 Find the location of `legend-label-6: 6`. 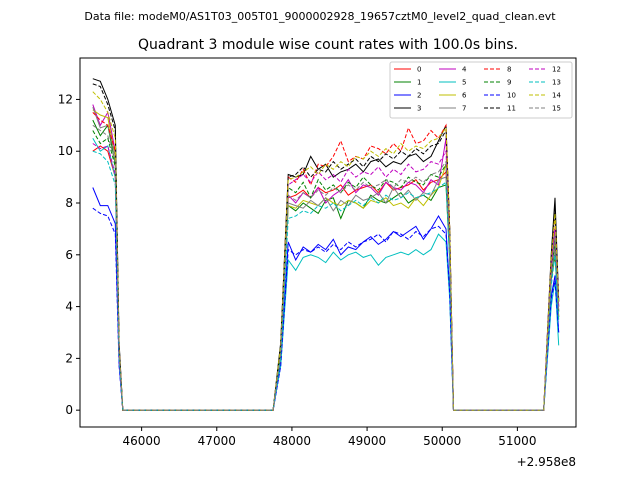

legend-label-6: 6 is located at coordinates (464, 96).